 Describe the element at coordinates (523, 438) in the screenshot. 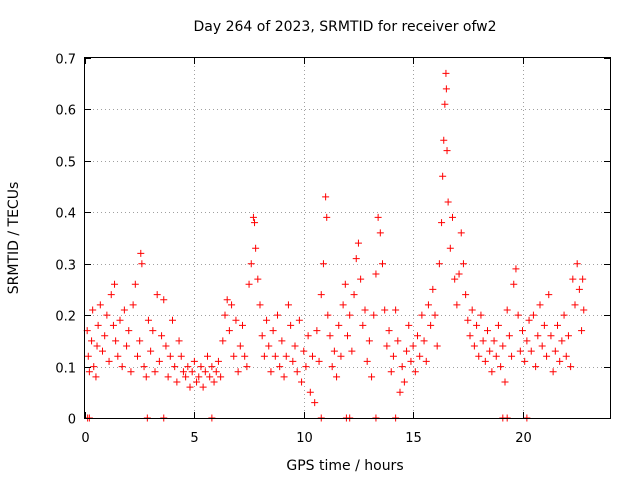

I see `x-tick-label: 20` at that location.